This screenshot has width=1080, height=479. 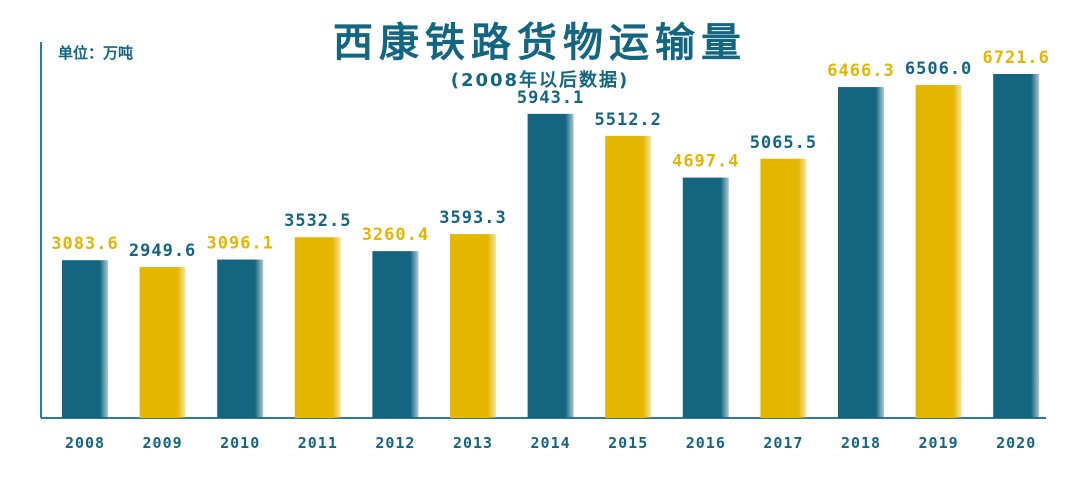 What do you see at coordinates (860, 71) in the screenshot?
I see `data-label-2018: 6466.3` at bounding box center [860, 71].